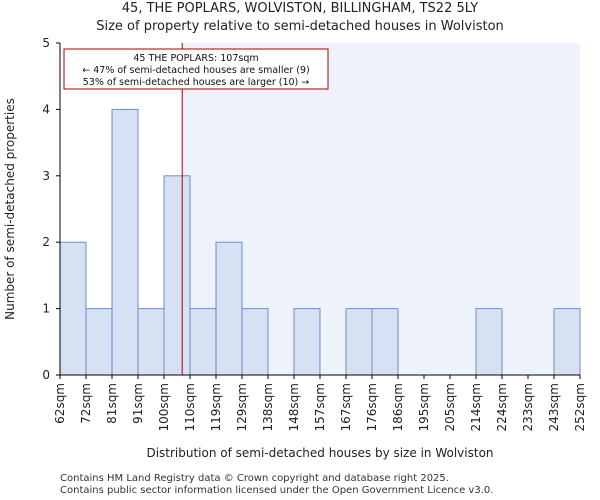 The height and width of the screenshot is (500, 600). Describe the element at coordinates (190, 407) in the screenshot. I see `x-tick-label-110sqm: 110sqm` at that location.